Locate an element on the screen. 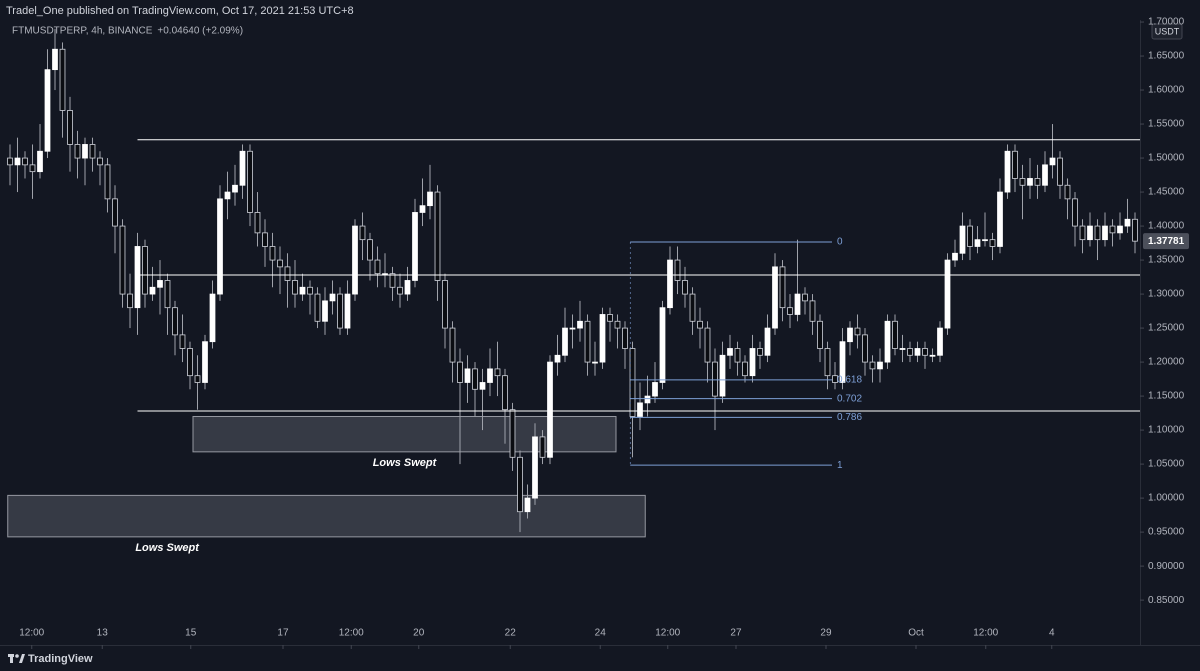 This screenshot has width=1200, height=671. y-tick-label: 1.60000 is located at coordinates (1166, 90).